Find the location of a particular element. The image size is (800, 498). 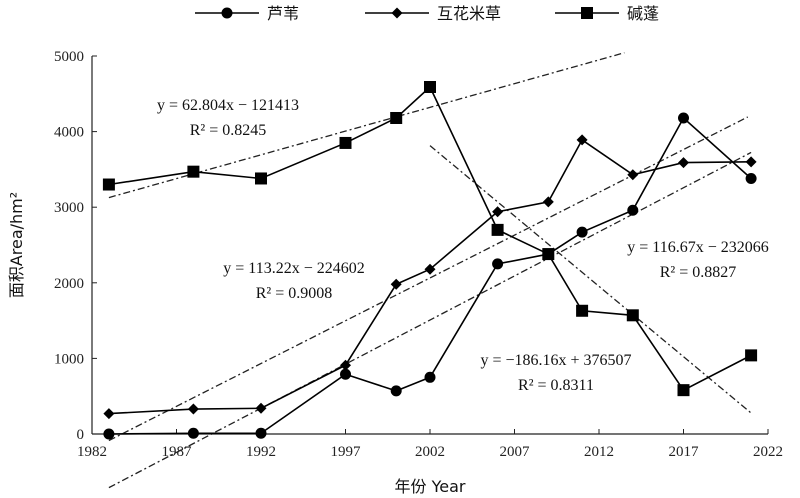

x-tick-label: 2012 is located at coordinates (599, 452).